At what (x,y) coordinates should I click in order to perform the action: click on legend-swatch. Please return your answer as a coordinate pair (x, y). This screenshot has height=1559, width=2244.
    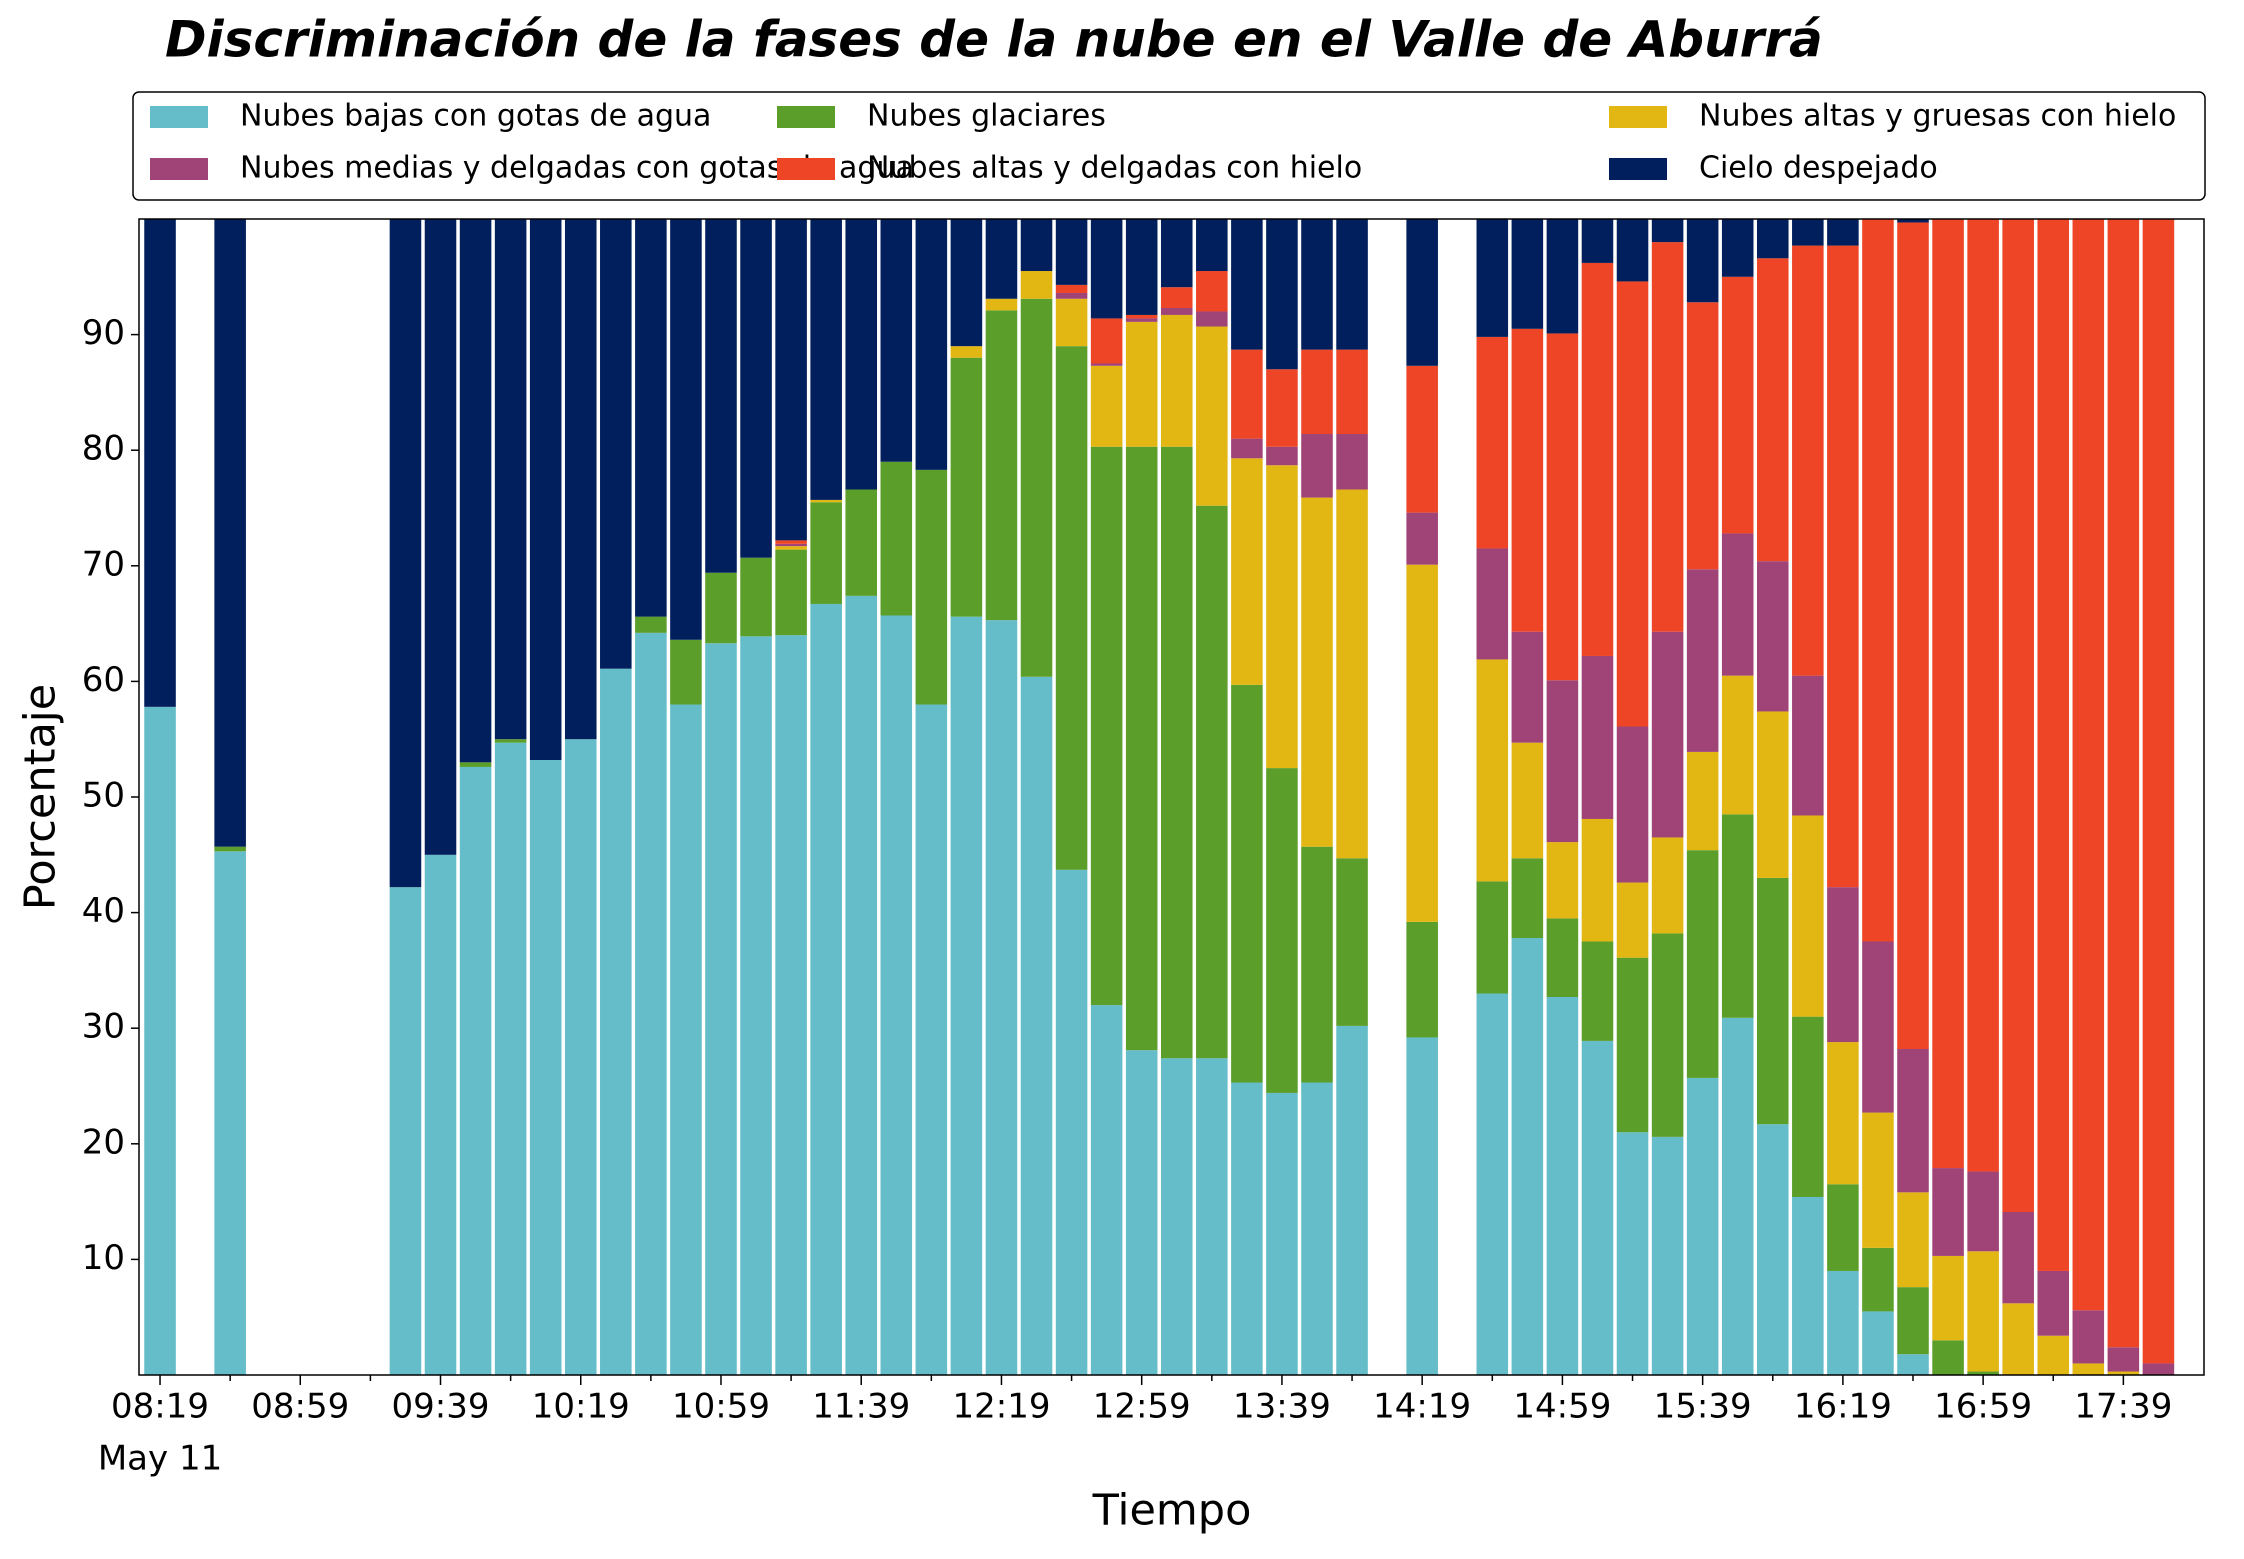
    Looking at the image, I should click on (1638, 169).